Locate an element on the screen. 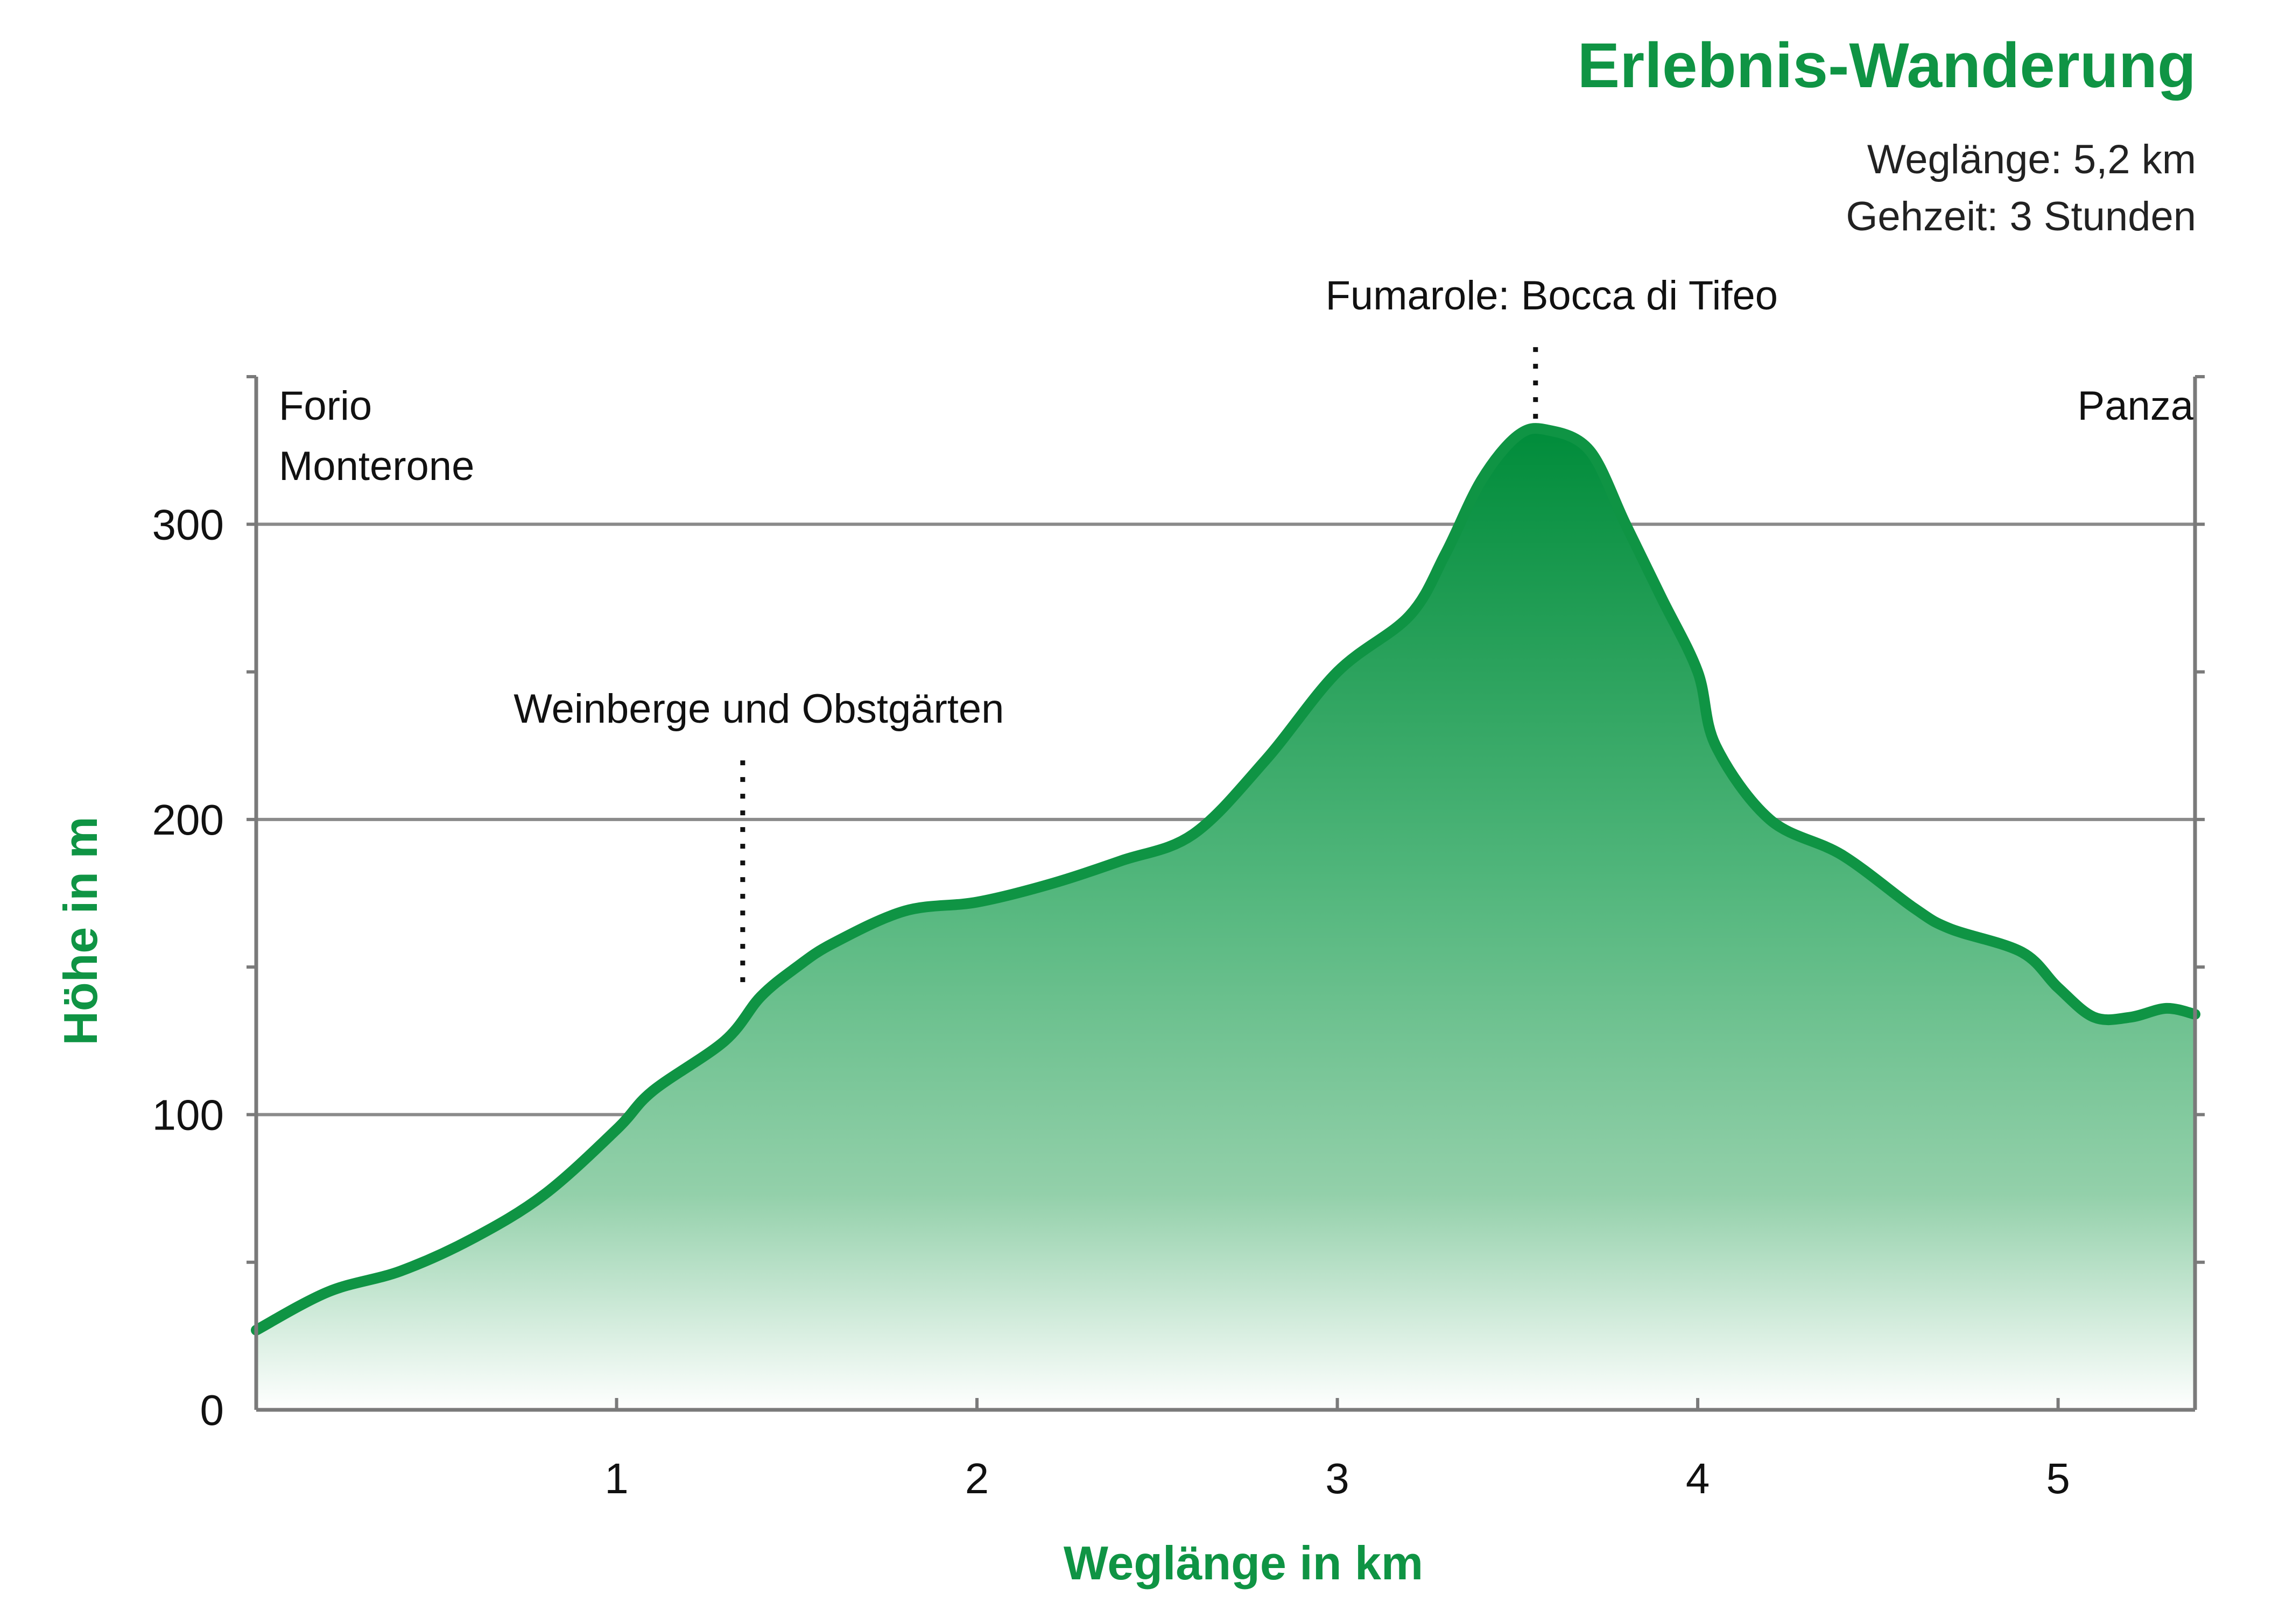  y-tick-label-0: 0 is located at coordinates (212, 1410).